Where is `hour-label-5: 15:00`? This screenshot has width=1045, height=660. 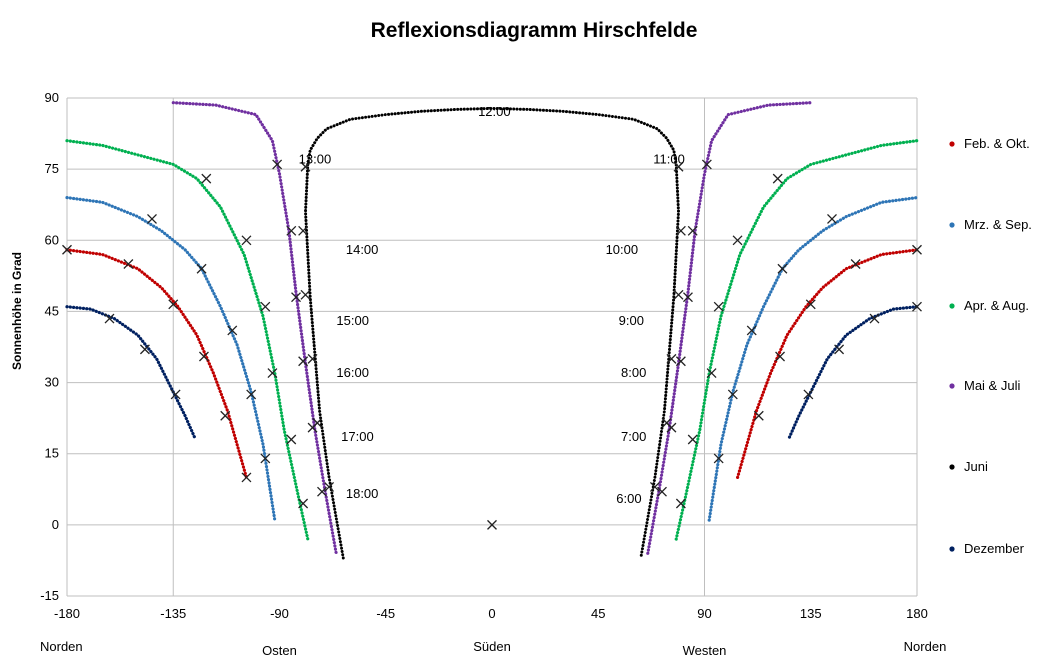
hour-label-5: 15:00 is located at coordinates (352, 320).